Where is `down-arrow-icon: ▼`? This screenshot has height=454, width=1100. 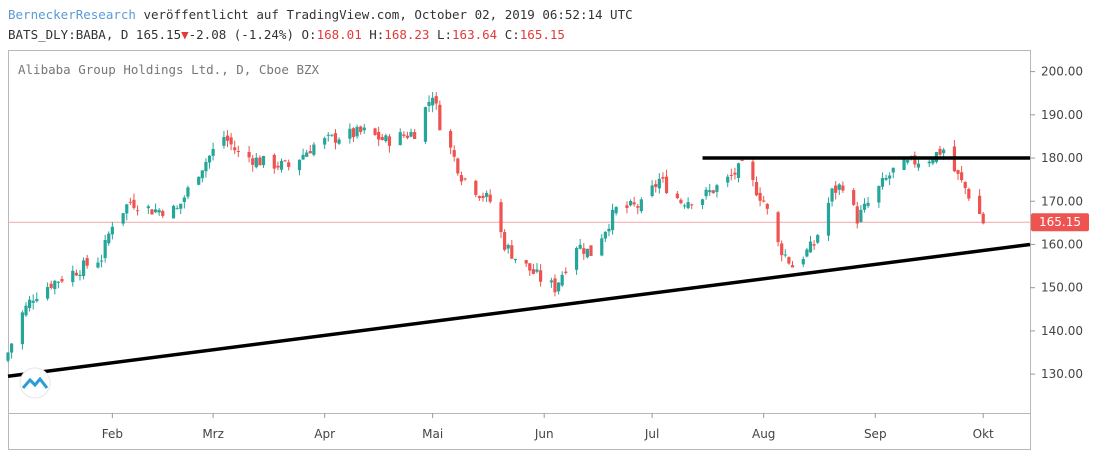
down-arrow-icon: ▼ is located at coordinates (185, 34).